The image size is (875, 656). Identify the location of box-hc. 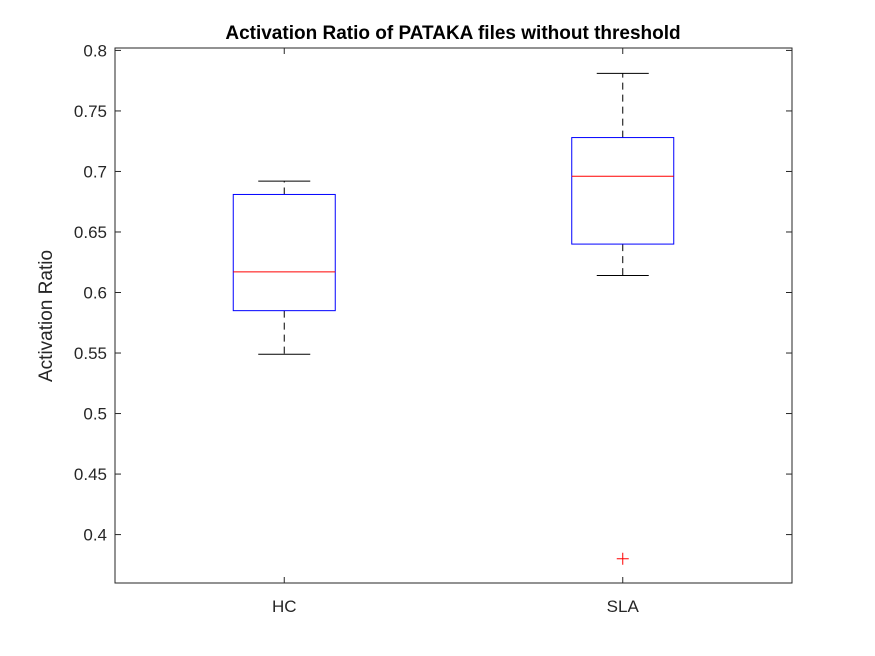
(284, 267).